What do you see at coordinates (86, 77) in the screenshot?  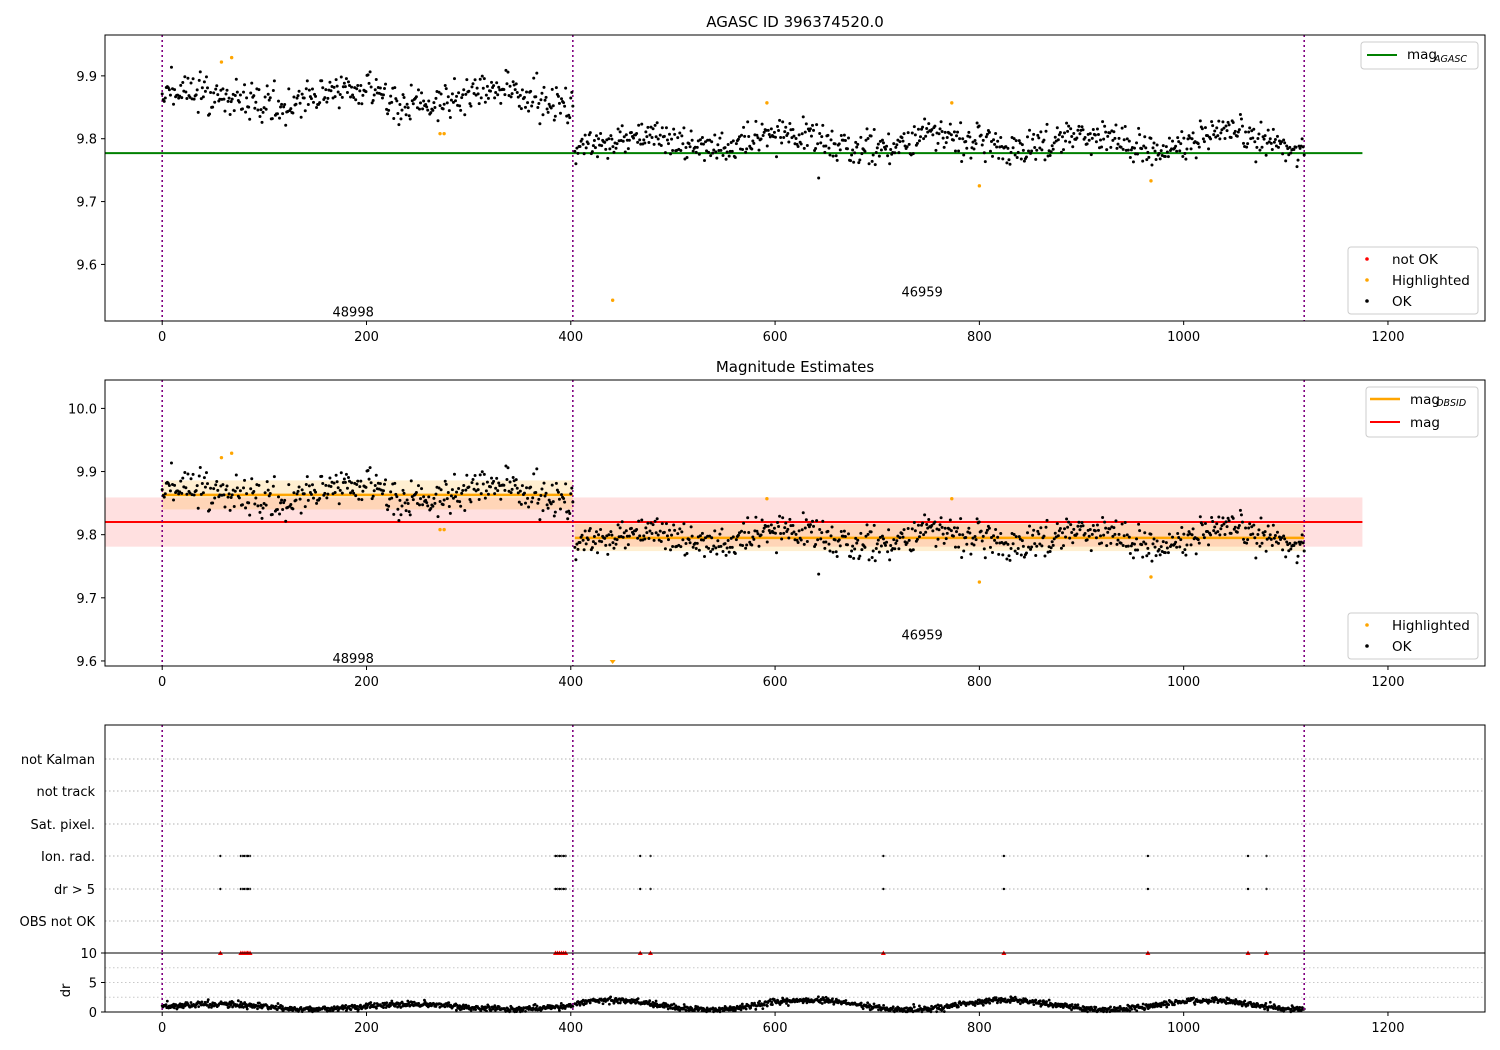 I see `y-tick-label: 9.9` at bounding box center [86, 77].